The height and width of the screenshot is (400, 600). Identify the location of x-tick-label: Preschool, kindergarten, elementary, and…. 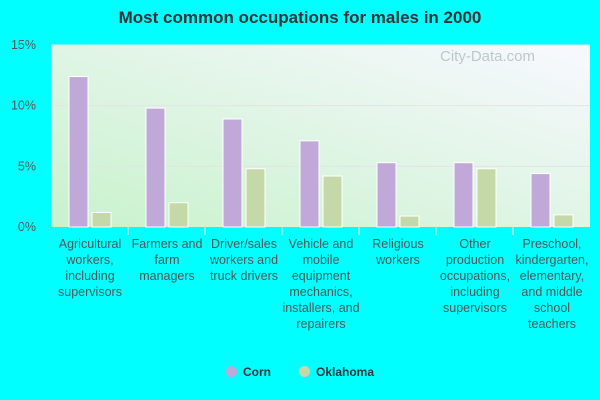
(552, 284).